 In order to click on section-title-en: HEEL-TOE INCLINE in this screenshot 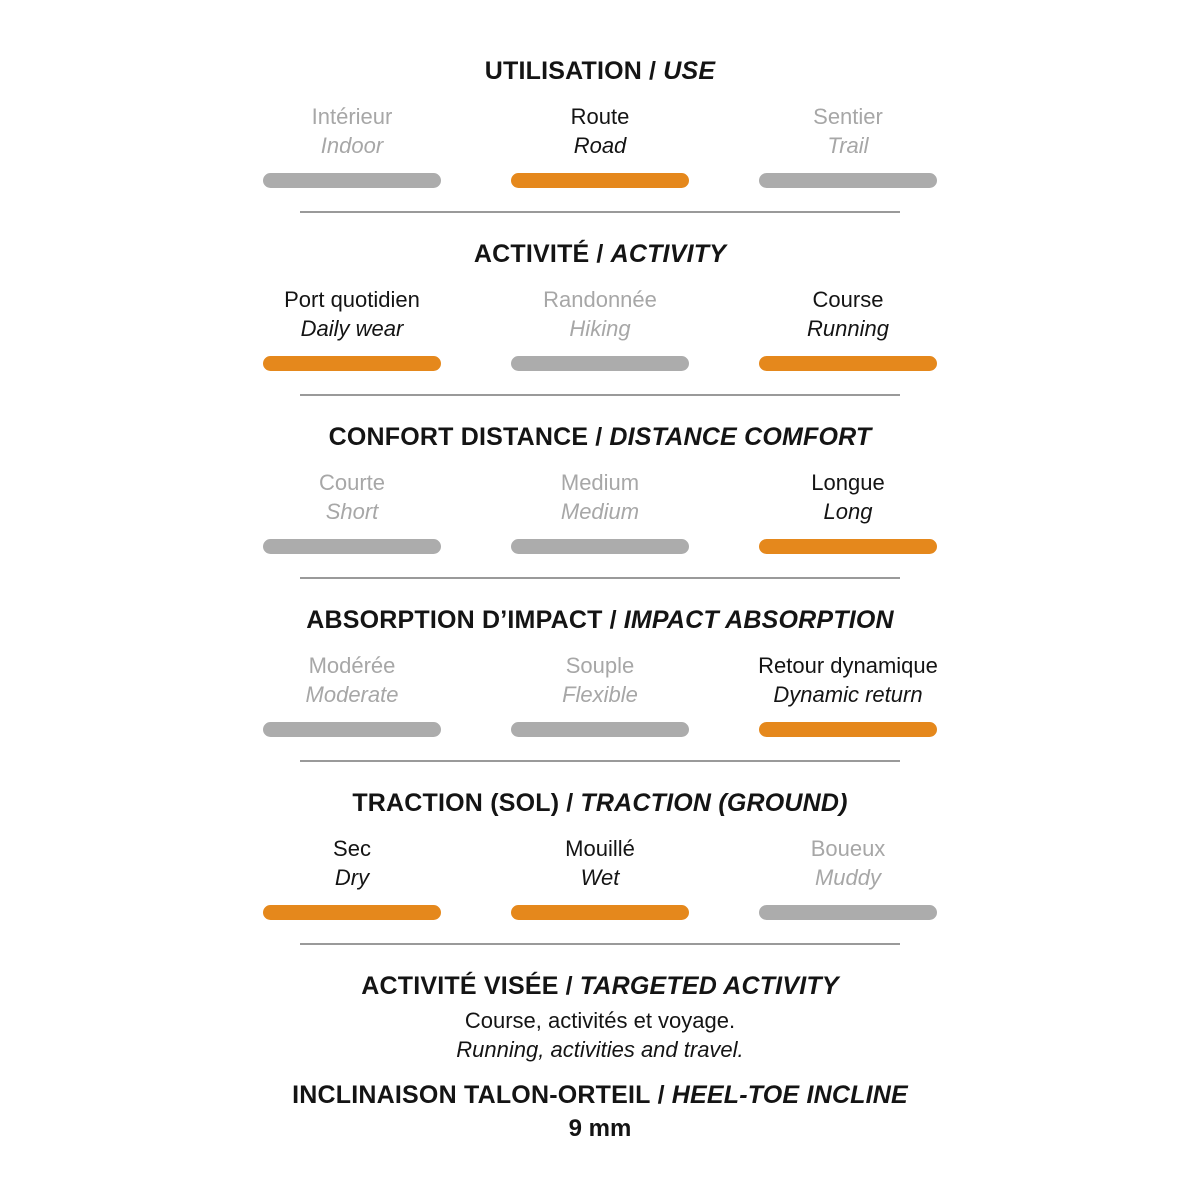, I will do `click(789, 1095)`.